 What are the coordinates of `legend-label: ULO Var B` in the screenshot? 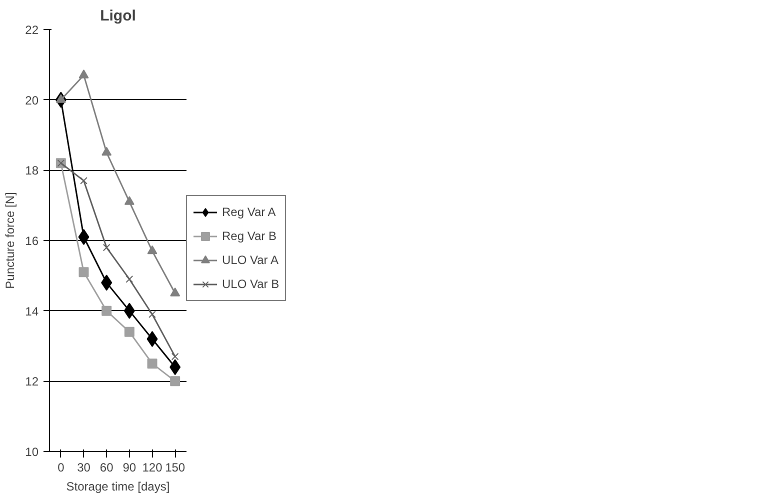 It's located at (251, 284).